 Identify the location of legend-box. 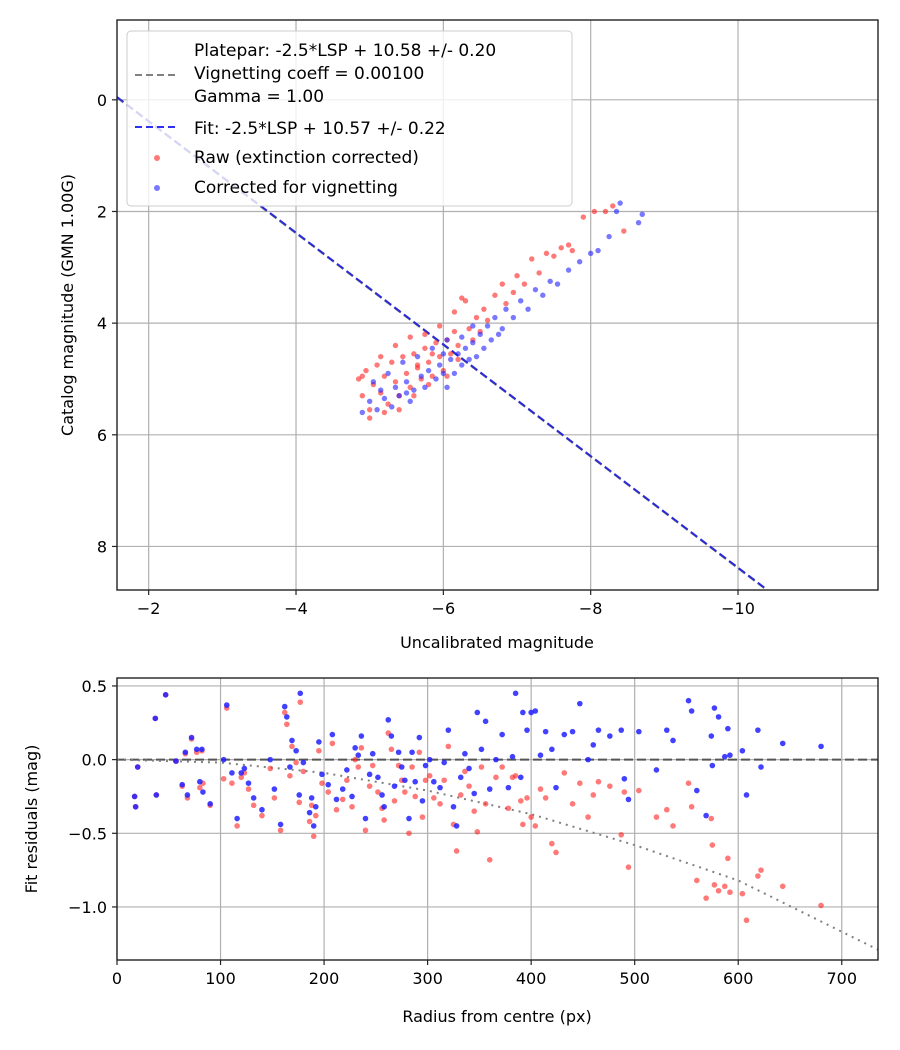
(349, 118).